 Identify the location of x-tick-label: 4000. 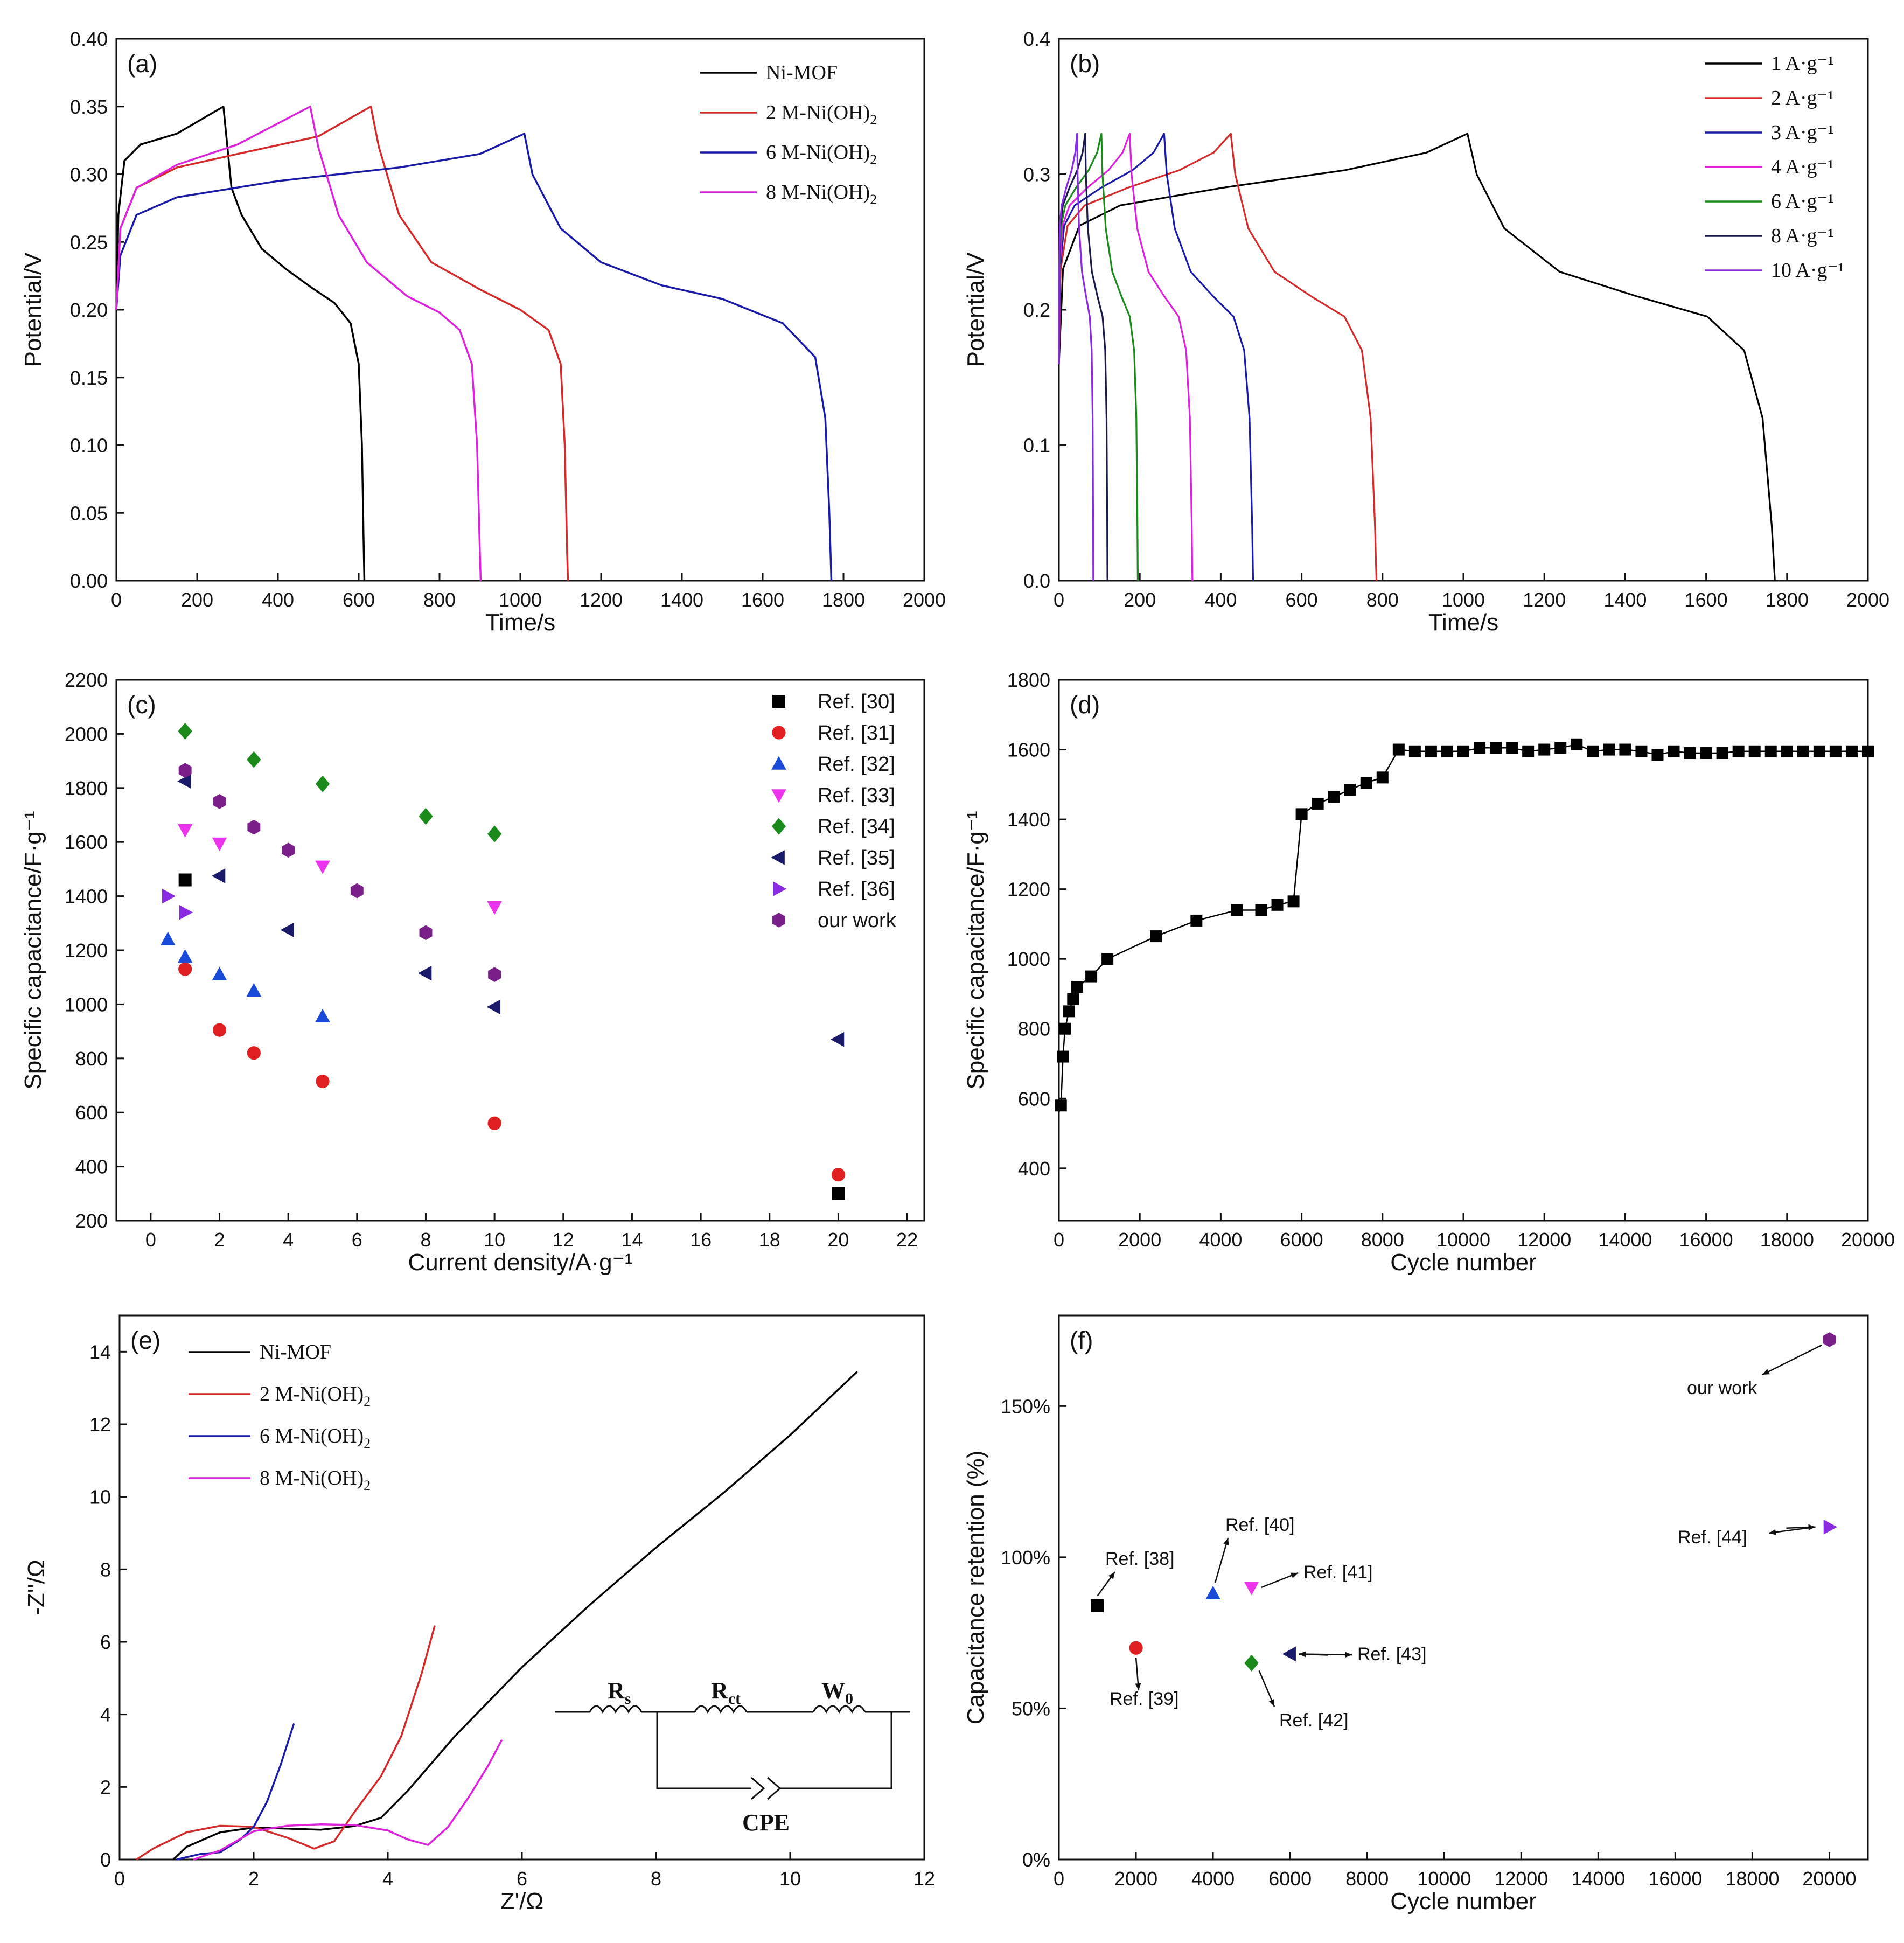
(1220, 1240).